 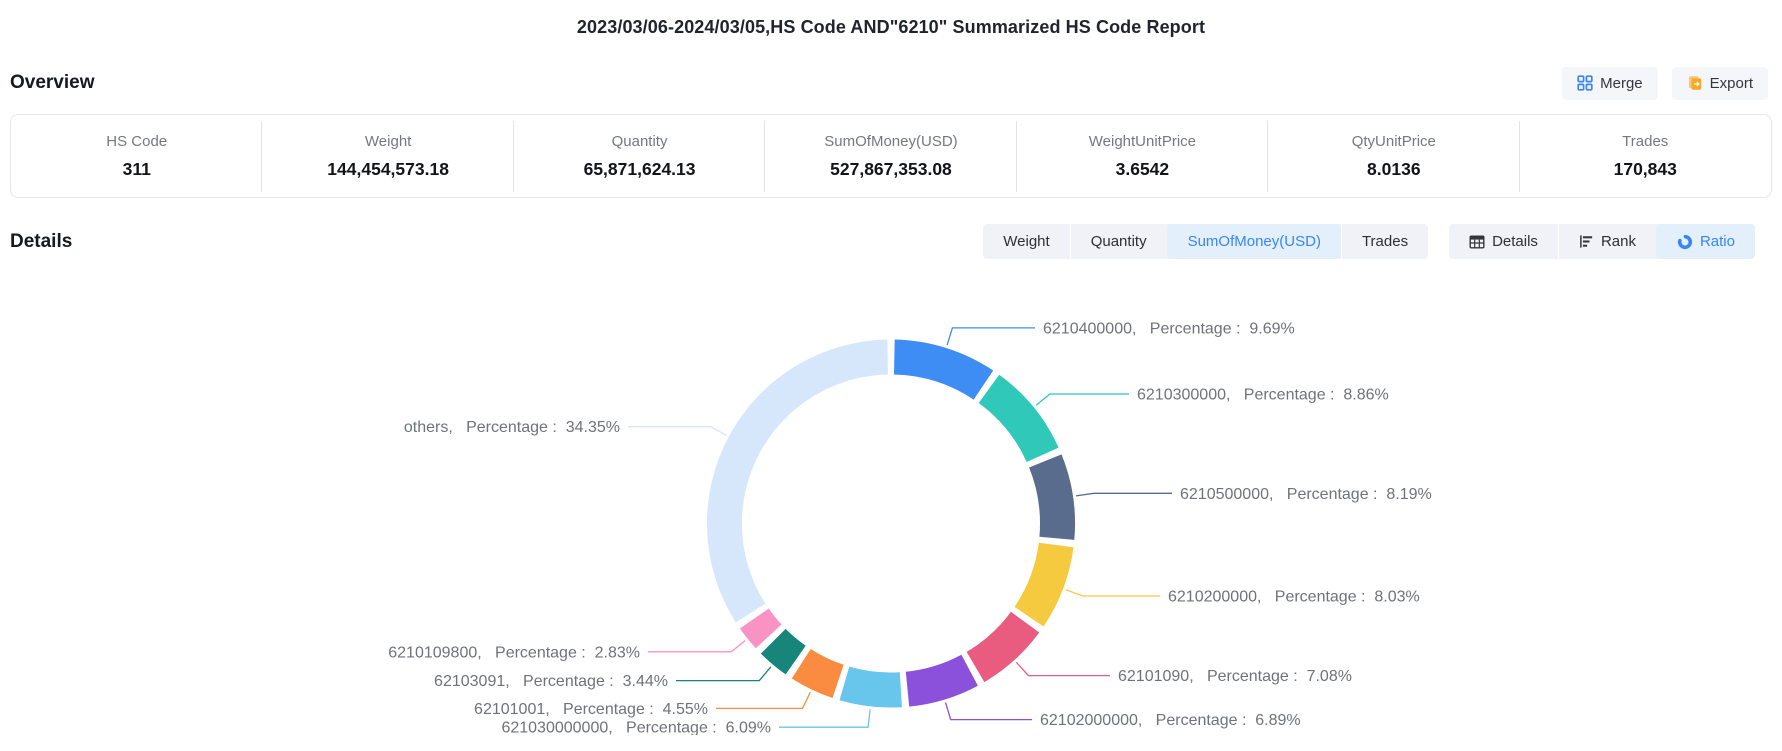 I want to click on stat-label: HS Code, so click(x=137, y=141).